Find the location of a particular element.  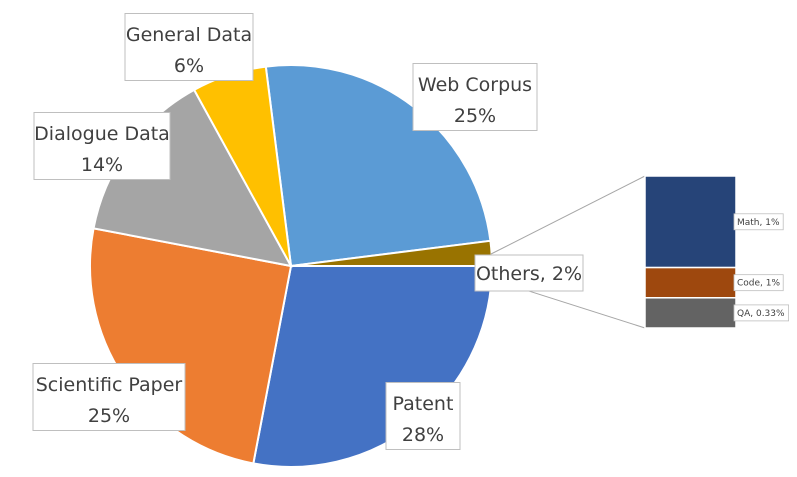

slice-label-web-corpus: Web Corpus 25% is located at coordinates (475, 97).